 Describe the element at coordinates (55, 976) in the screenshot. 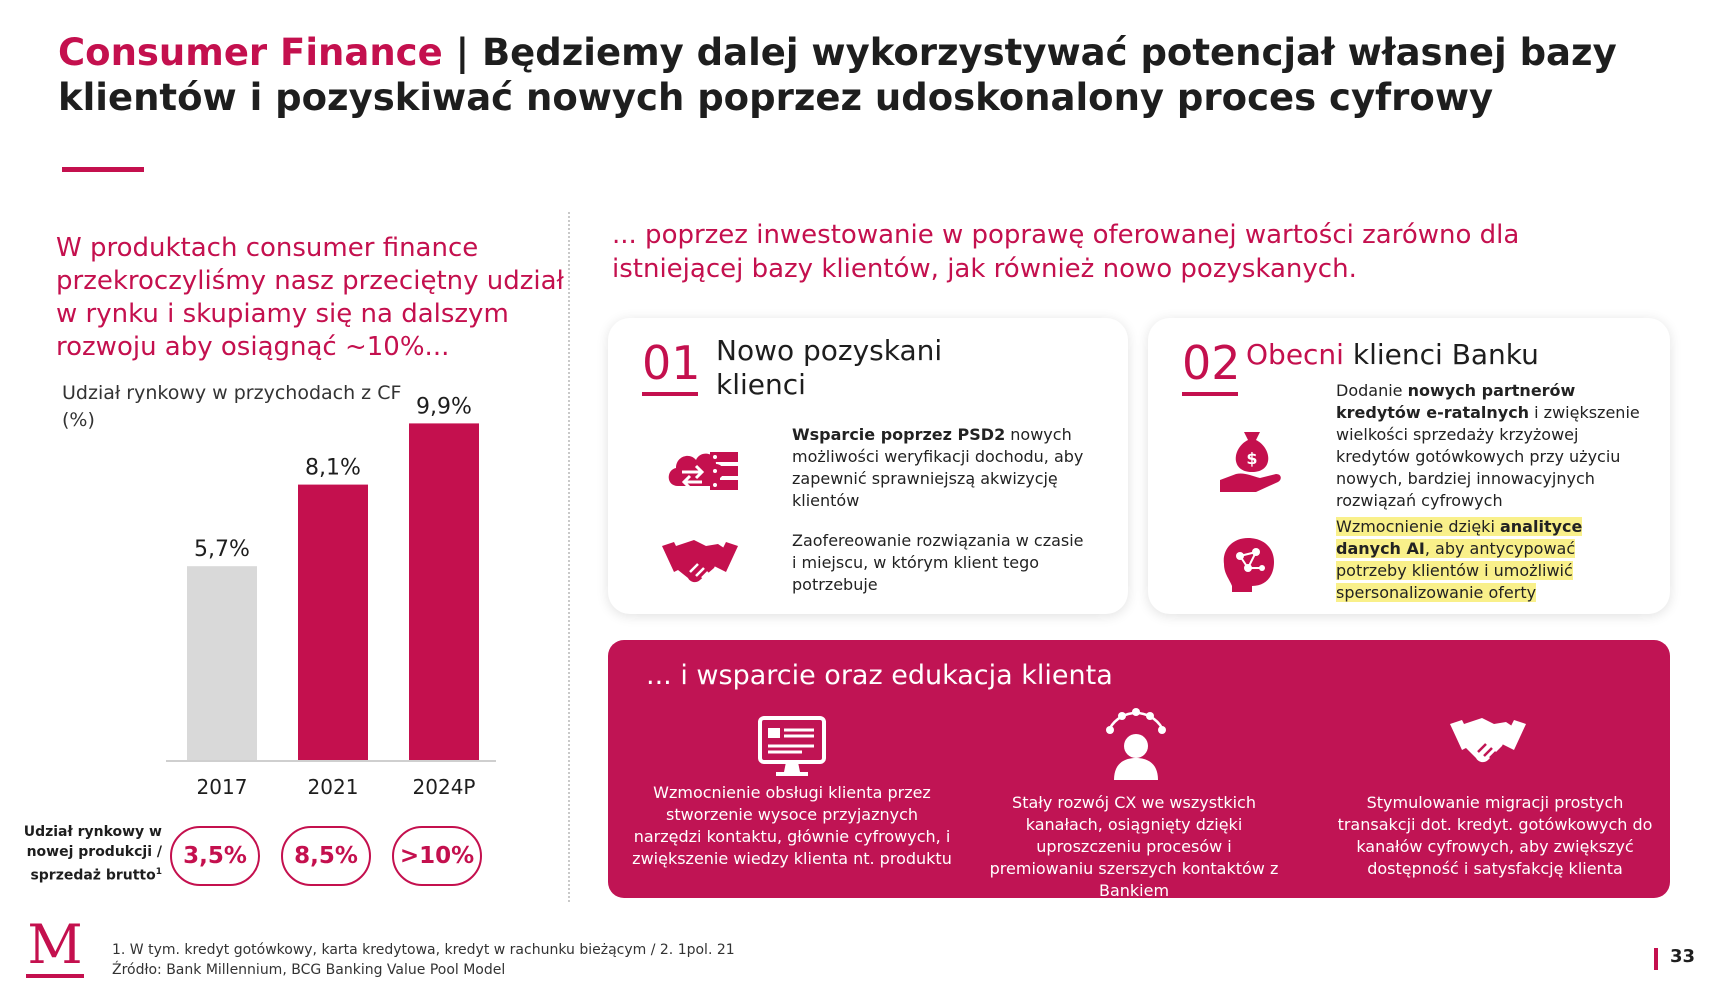

I see `logo-underline` at that location.